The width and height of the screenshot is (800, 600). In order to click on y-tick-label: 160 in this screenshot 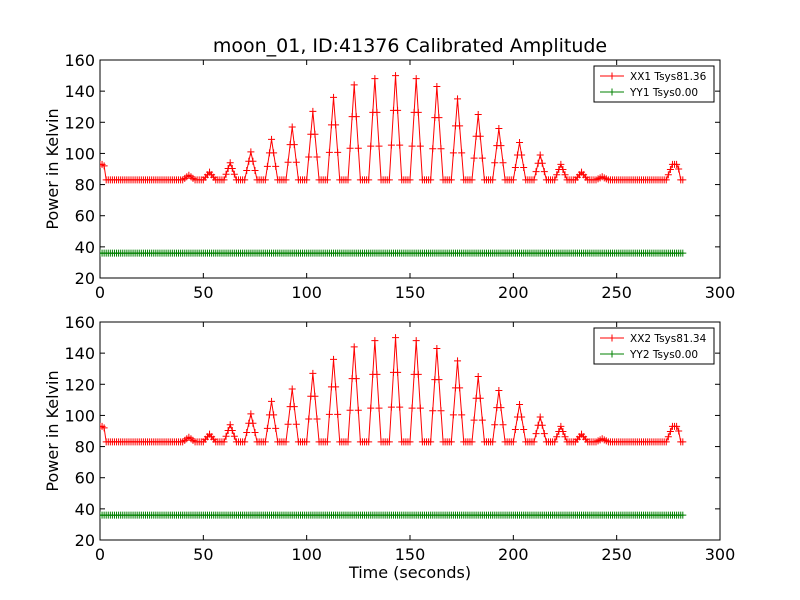, I will do `click(79, 322)`.